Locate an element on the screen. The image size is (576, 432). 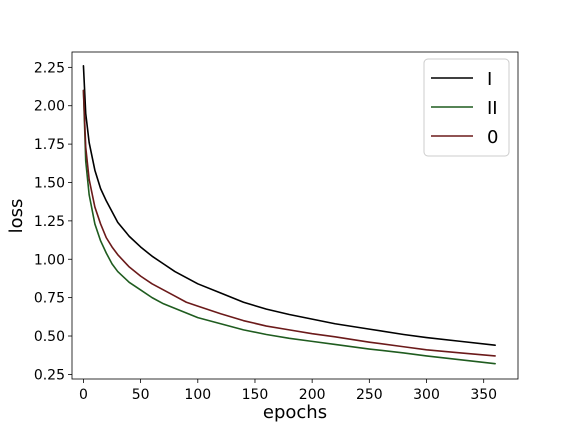
x-tick-label: 300 is located at coordinates (426, 395).